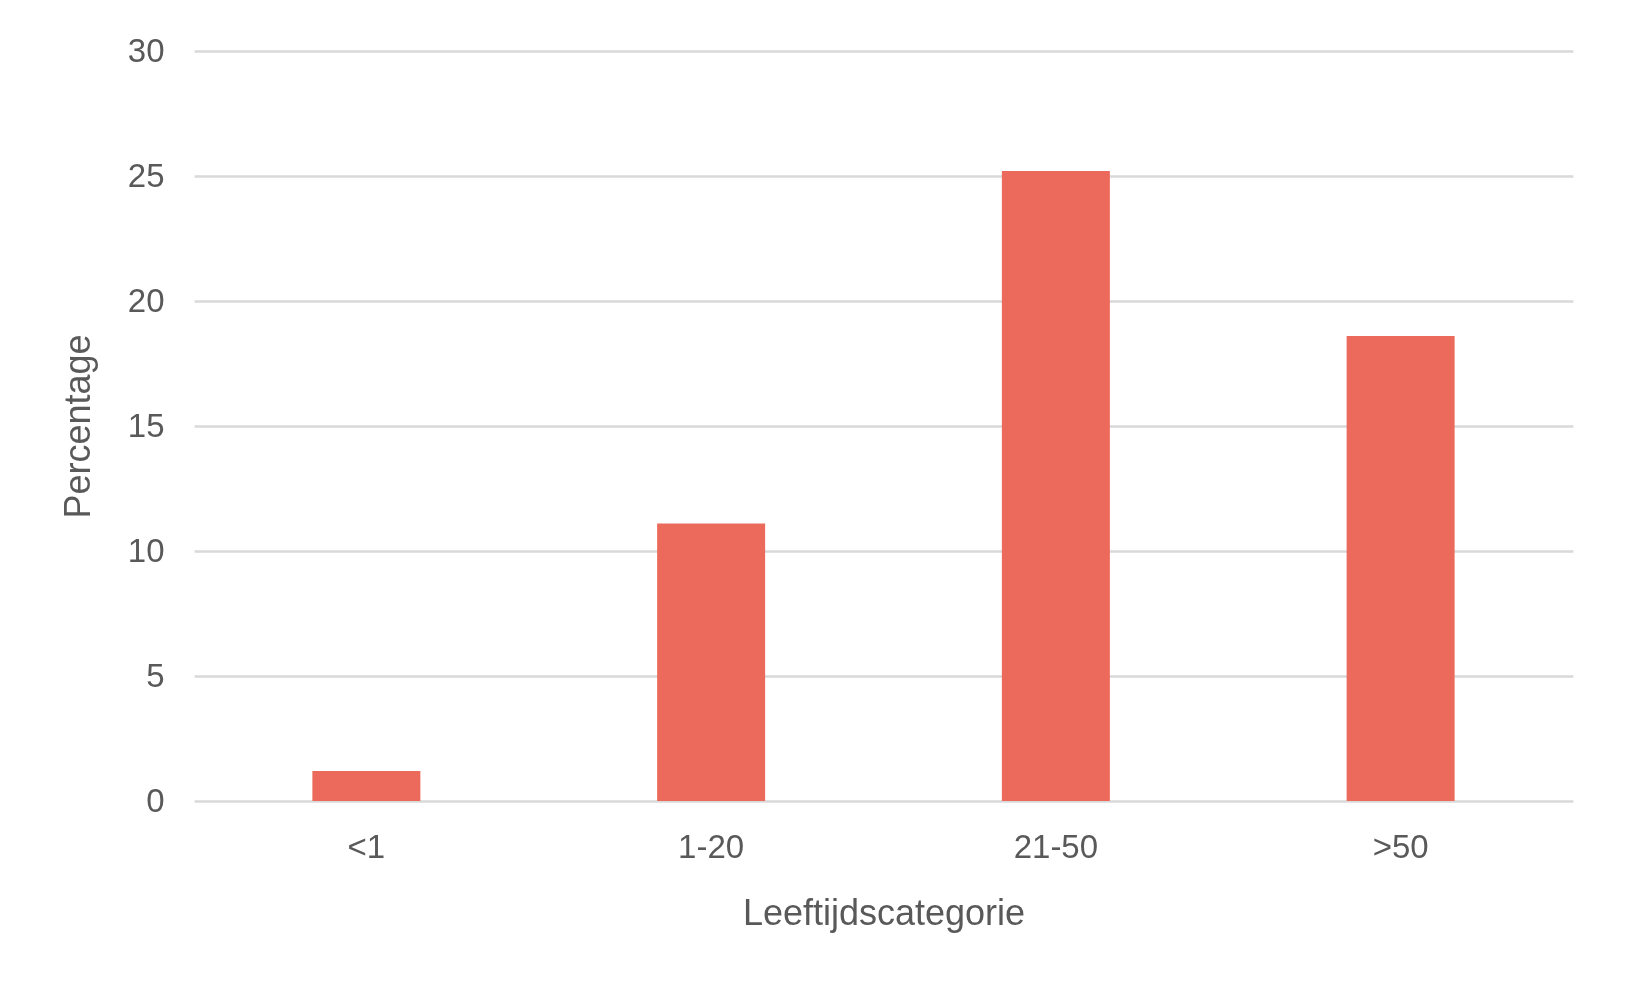 The width and height of the screenshot is (1636, 1004). What do you see at coordinates (155, 800) in the screenshot?
I see `y-tick-label: 0` at bounding box center [155, 800].